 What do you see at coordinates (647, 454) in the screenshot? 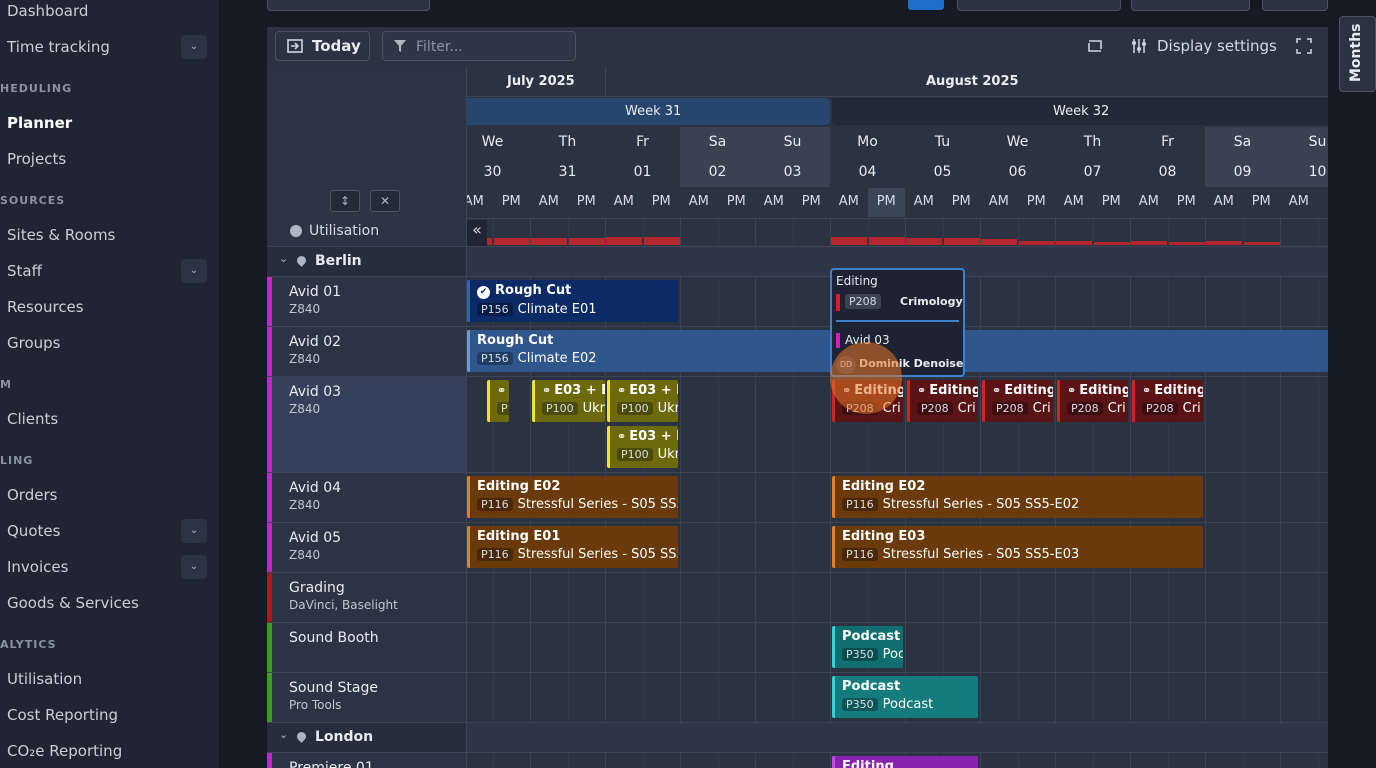
I see `event-detail: P100 Ukra` at bounding box center [647, 454].